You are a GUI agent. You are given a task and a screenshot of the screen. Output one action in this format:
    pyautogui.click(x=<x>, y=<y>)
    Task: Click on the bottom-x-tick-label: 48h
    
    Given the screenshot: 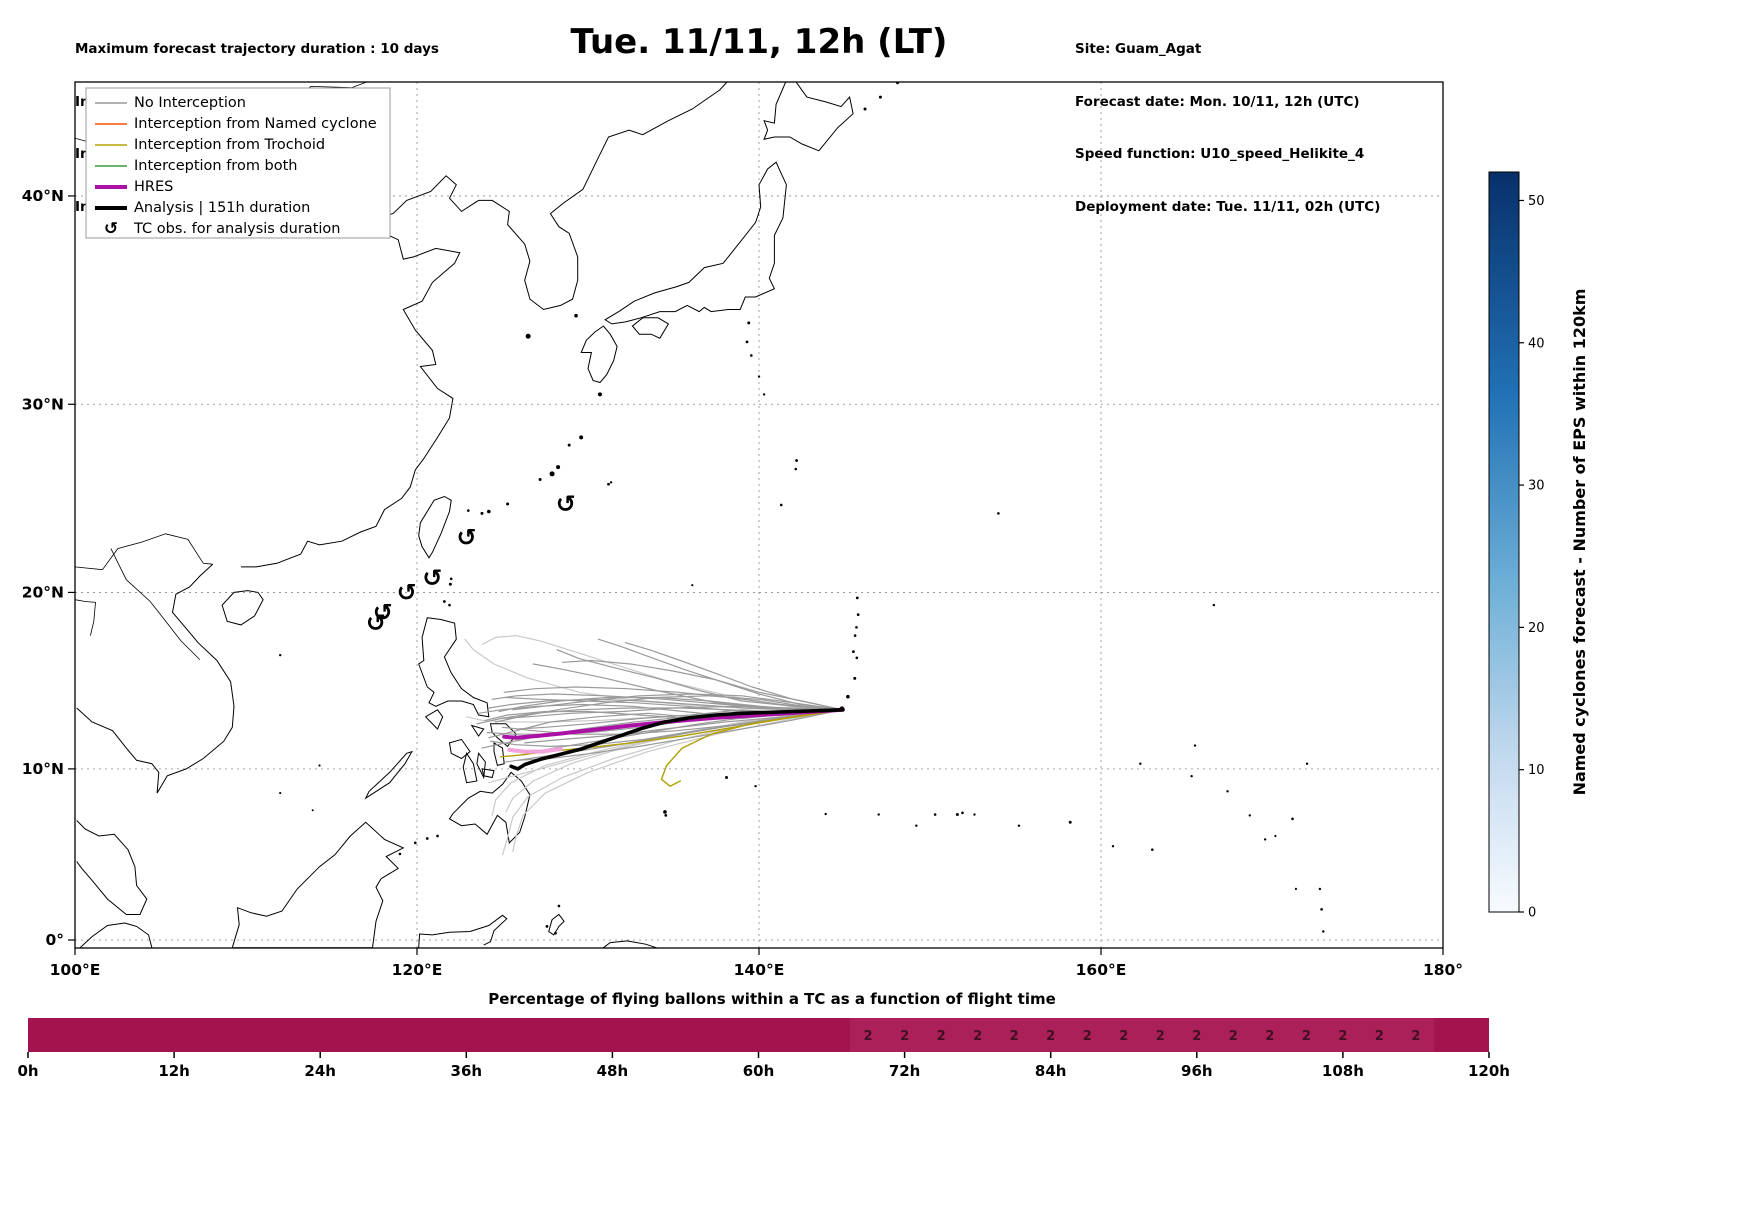 What is the action you would take?
    pyautogui.click(x=613, y=1071)
    